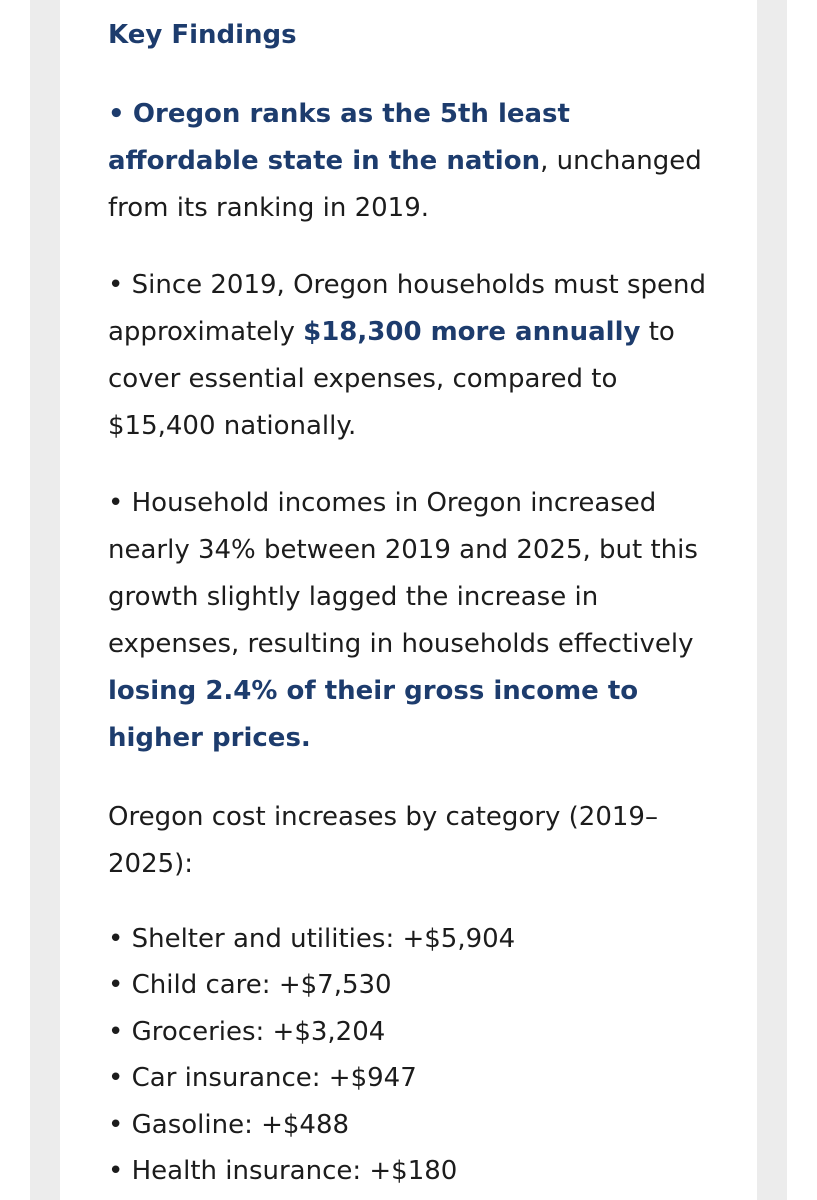 This screenshot has height=1200, width=817. I want to click on list-item: • Car insurance: +$947, so click(311, 1078).